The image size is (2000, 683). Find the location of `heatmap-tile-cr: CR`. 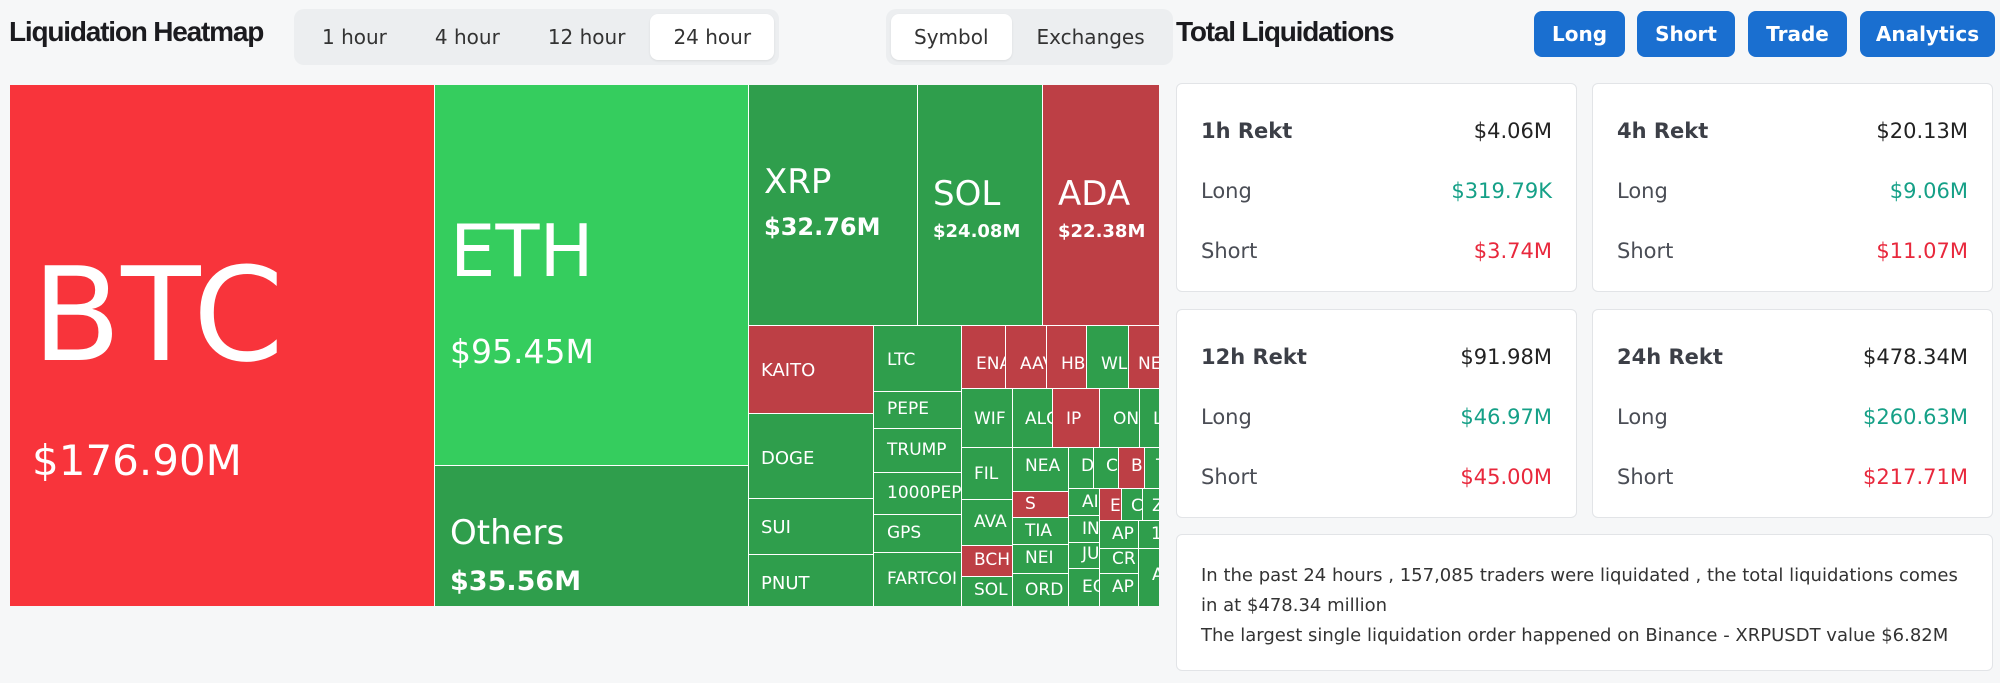

heatmap-tile-cr: CR is located at coordinates (1119, 561).